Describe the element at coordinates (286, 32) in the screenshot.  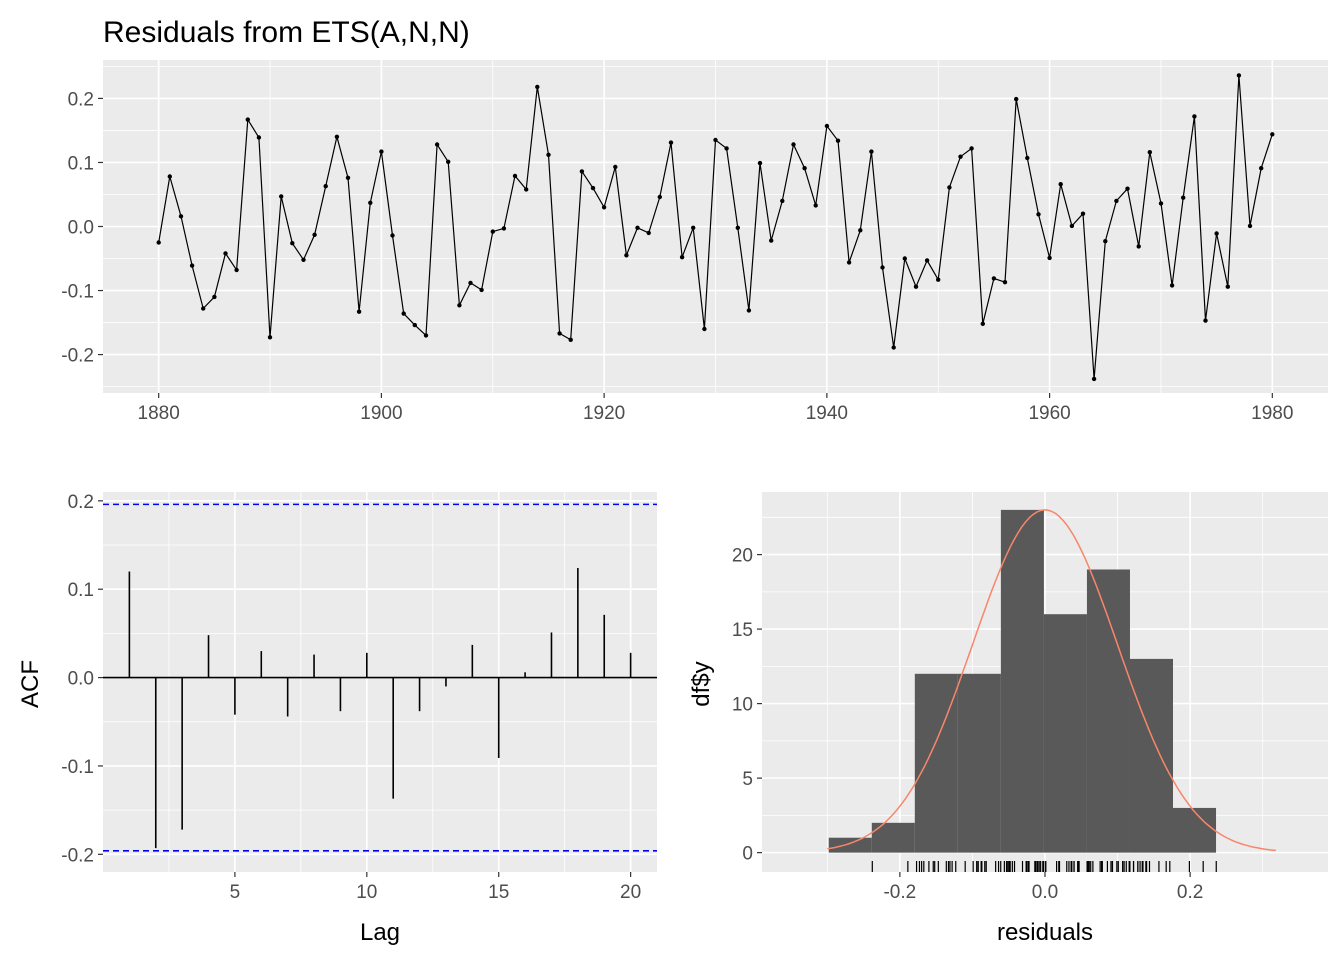
I see `chart-title: Residuals from ETS(A,N,N)` at that location.